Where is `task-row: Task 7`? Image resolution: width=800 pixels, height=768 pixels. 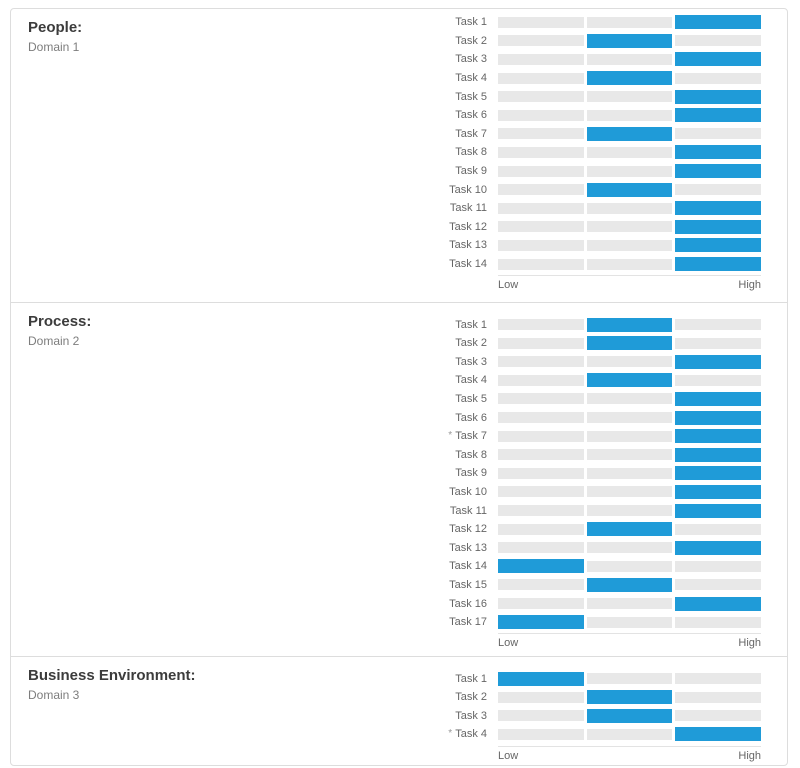
task-row: Task 7 is located at coordinates (592, 134).